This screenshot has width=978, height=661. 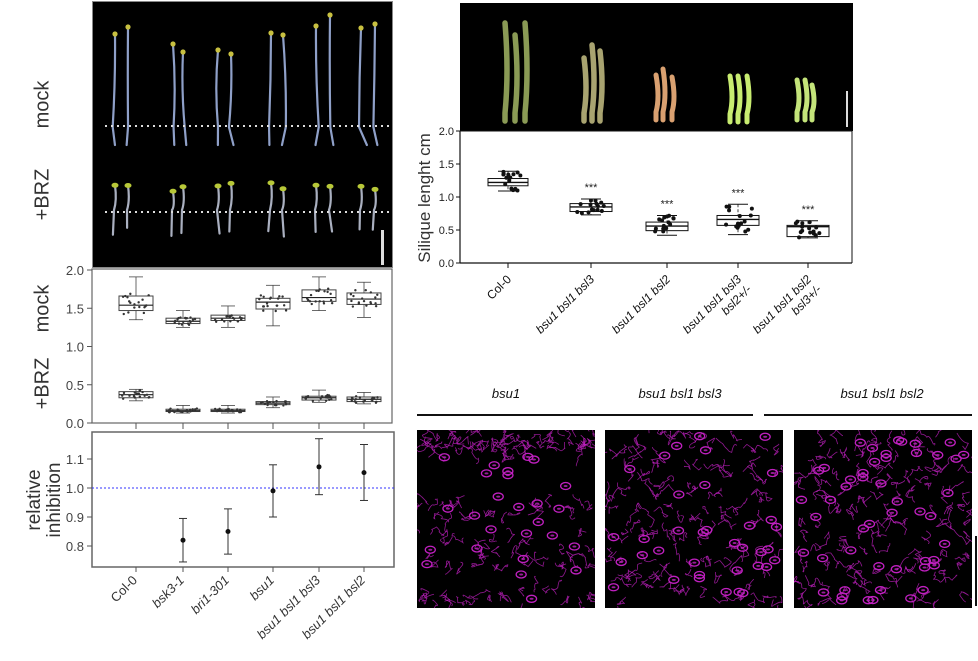 What do you see at coordinates (446, 198) in the screenshot?
I see `y-tick-label: 1.0` at bounding box center [446, 198].